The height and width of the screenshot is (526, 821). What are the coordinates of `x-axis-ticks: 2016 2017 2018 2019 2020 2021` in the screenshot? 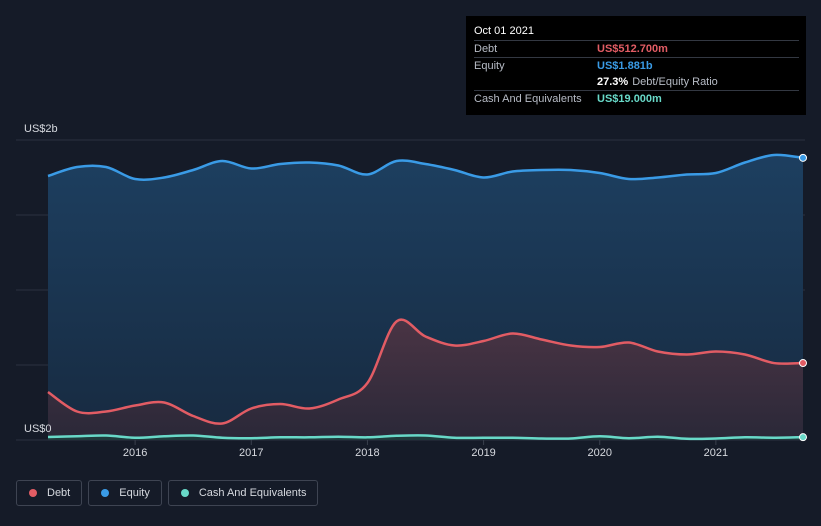 It's located at (425, 449).